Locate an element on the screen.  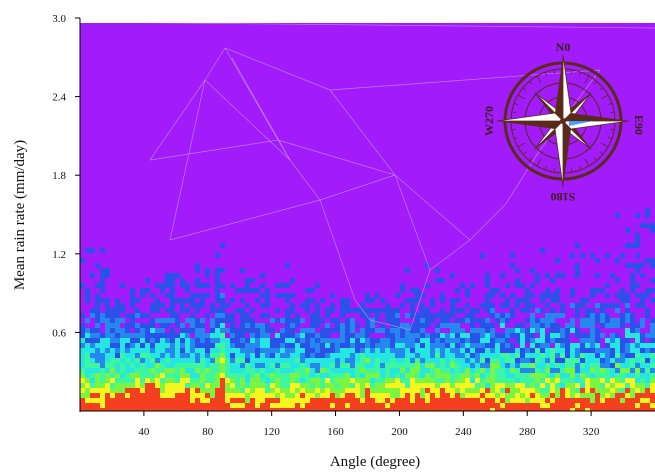
x-tick-label: 40 is located at coordinates (144, 432).